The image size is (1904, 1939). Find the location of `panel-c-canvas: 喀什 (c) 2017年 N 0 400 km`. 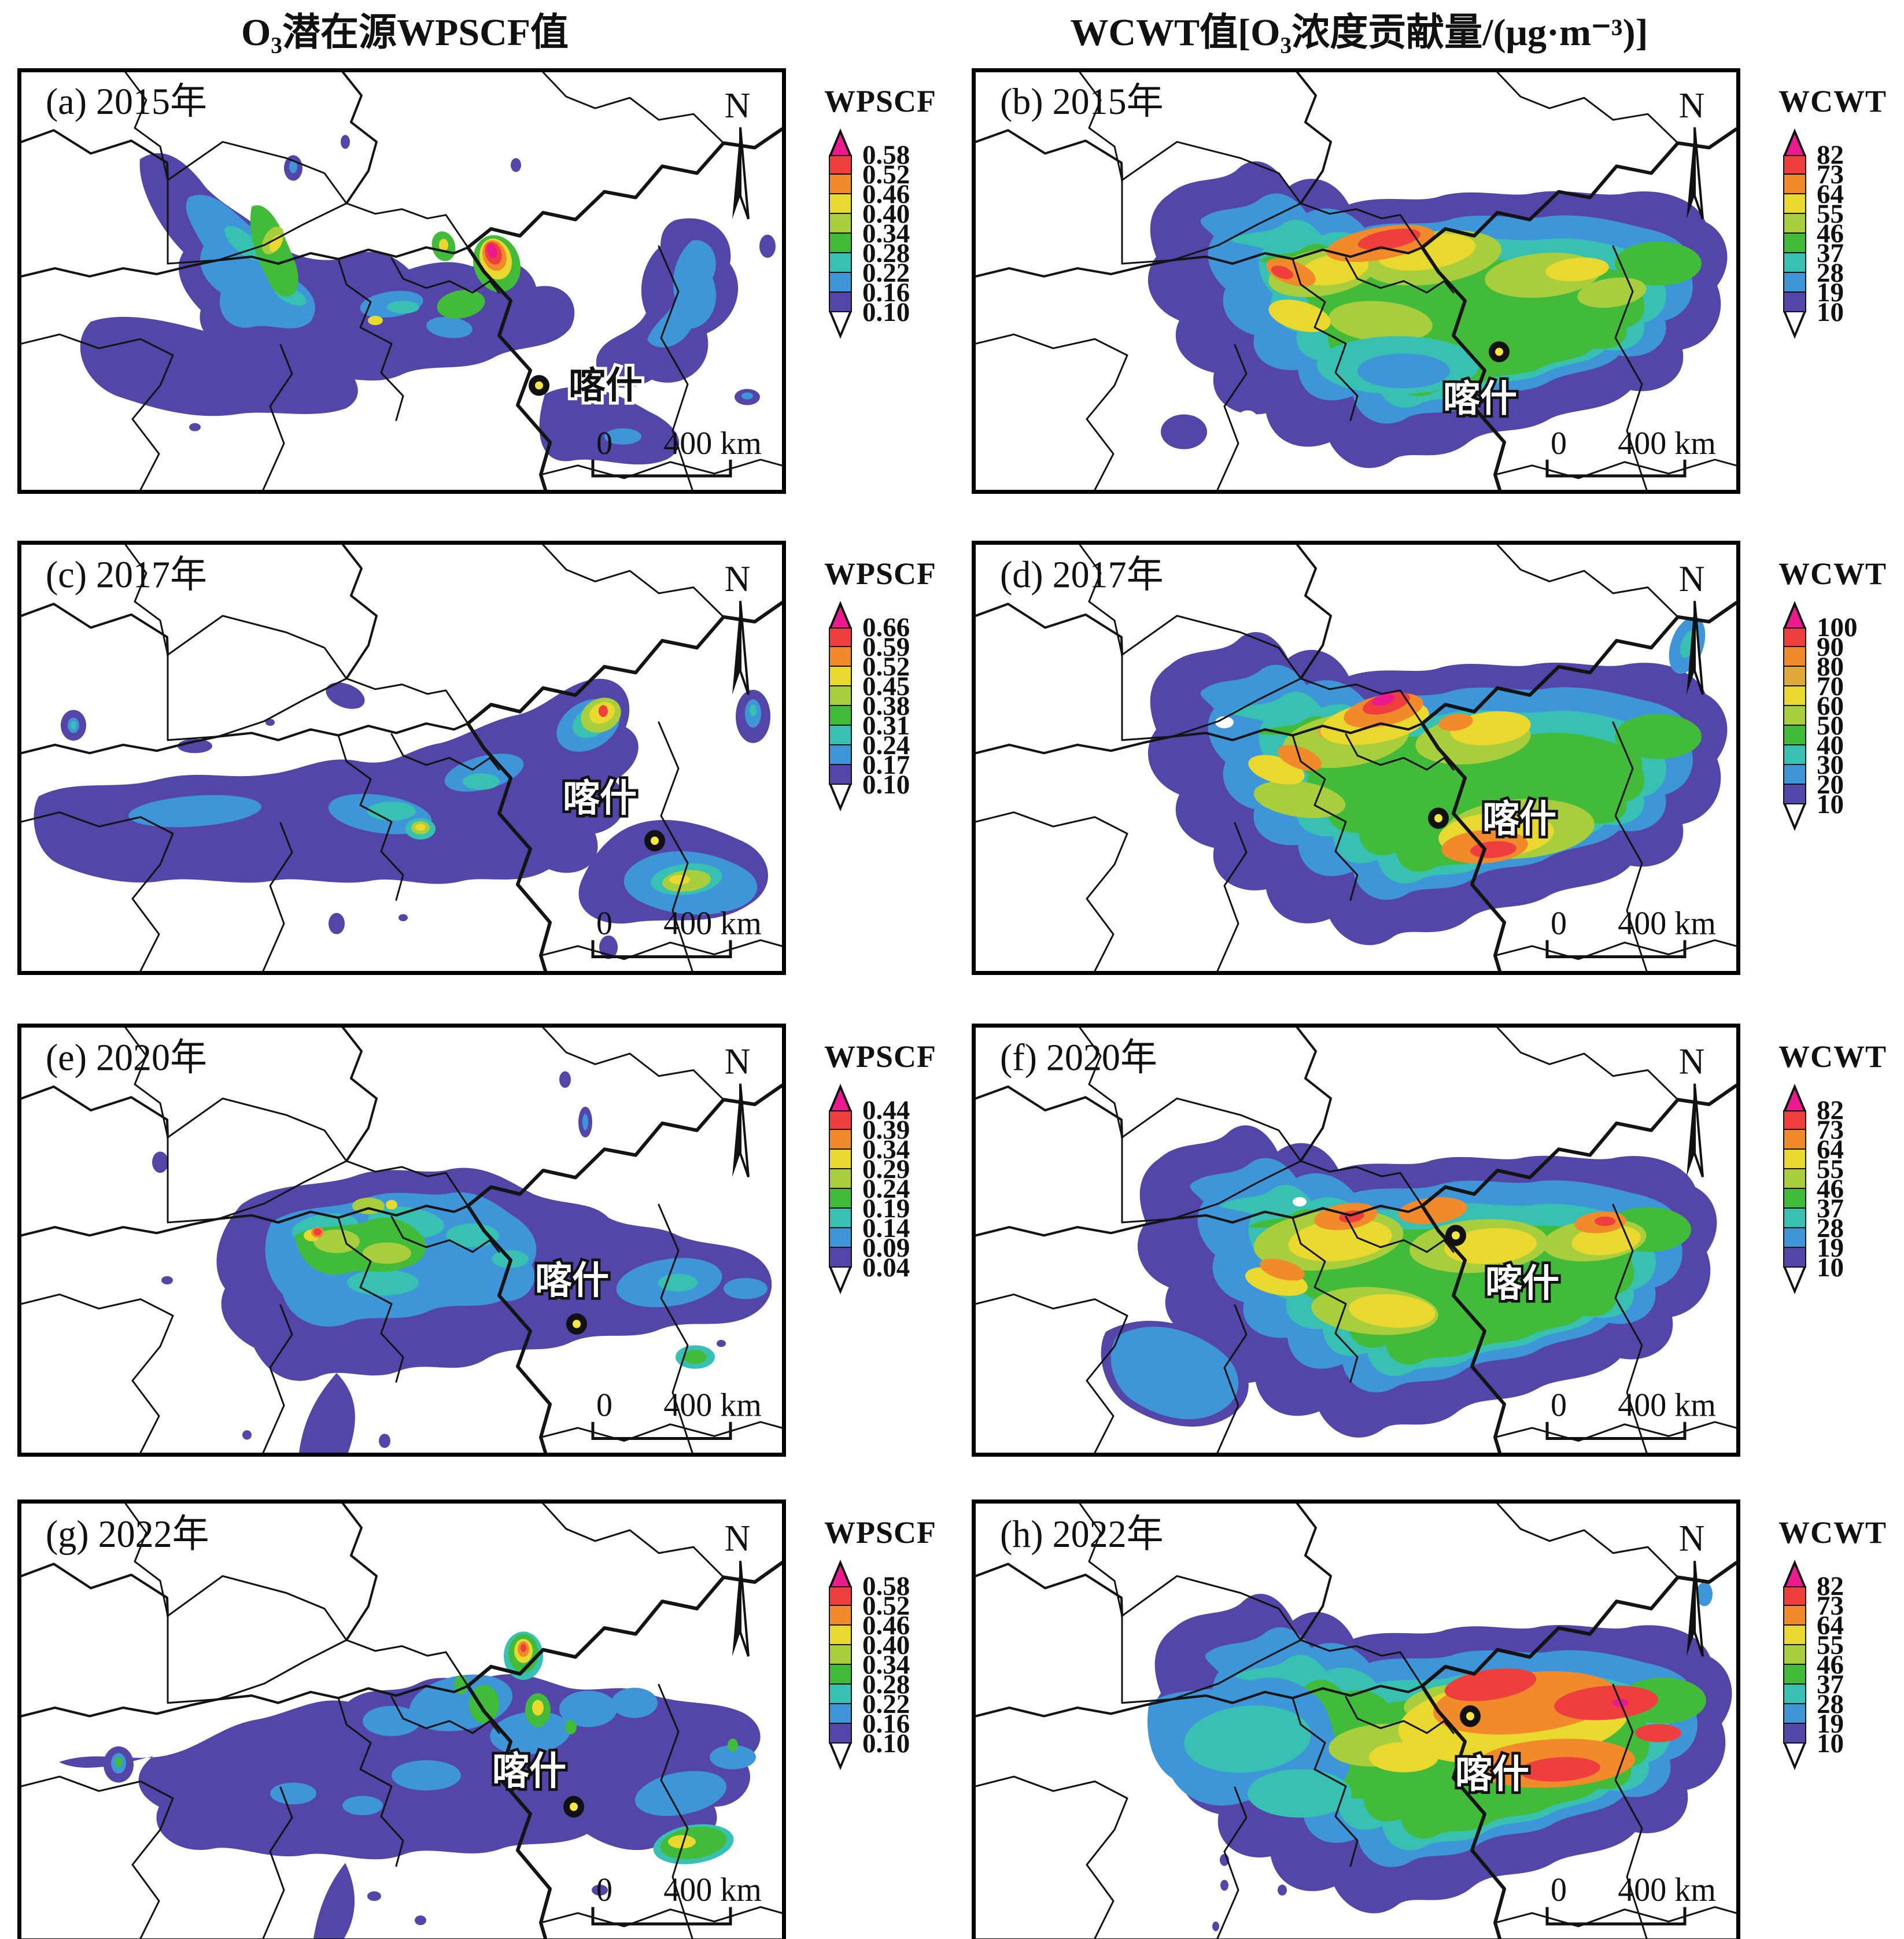

panel-c-canvas: 喀什 (c) 2017年 N 0 400 km is located at coordinates (402, 758).